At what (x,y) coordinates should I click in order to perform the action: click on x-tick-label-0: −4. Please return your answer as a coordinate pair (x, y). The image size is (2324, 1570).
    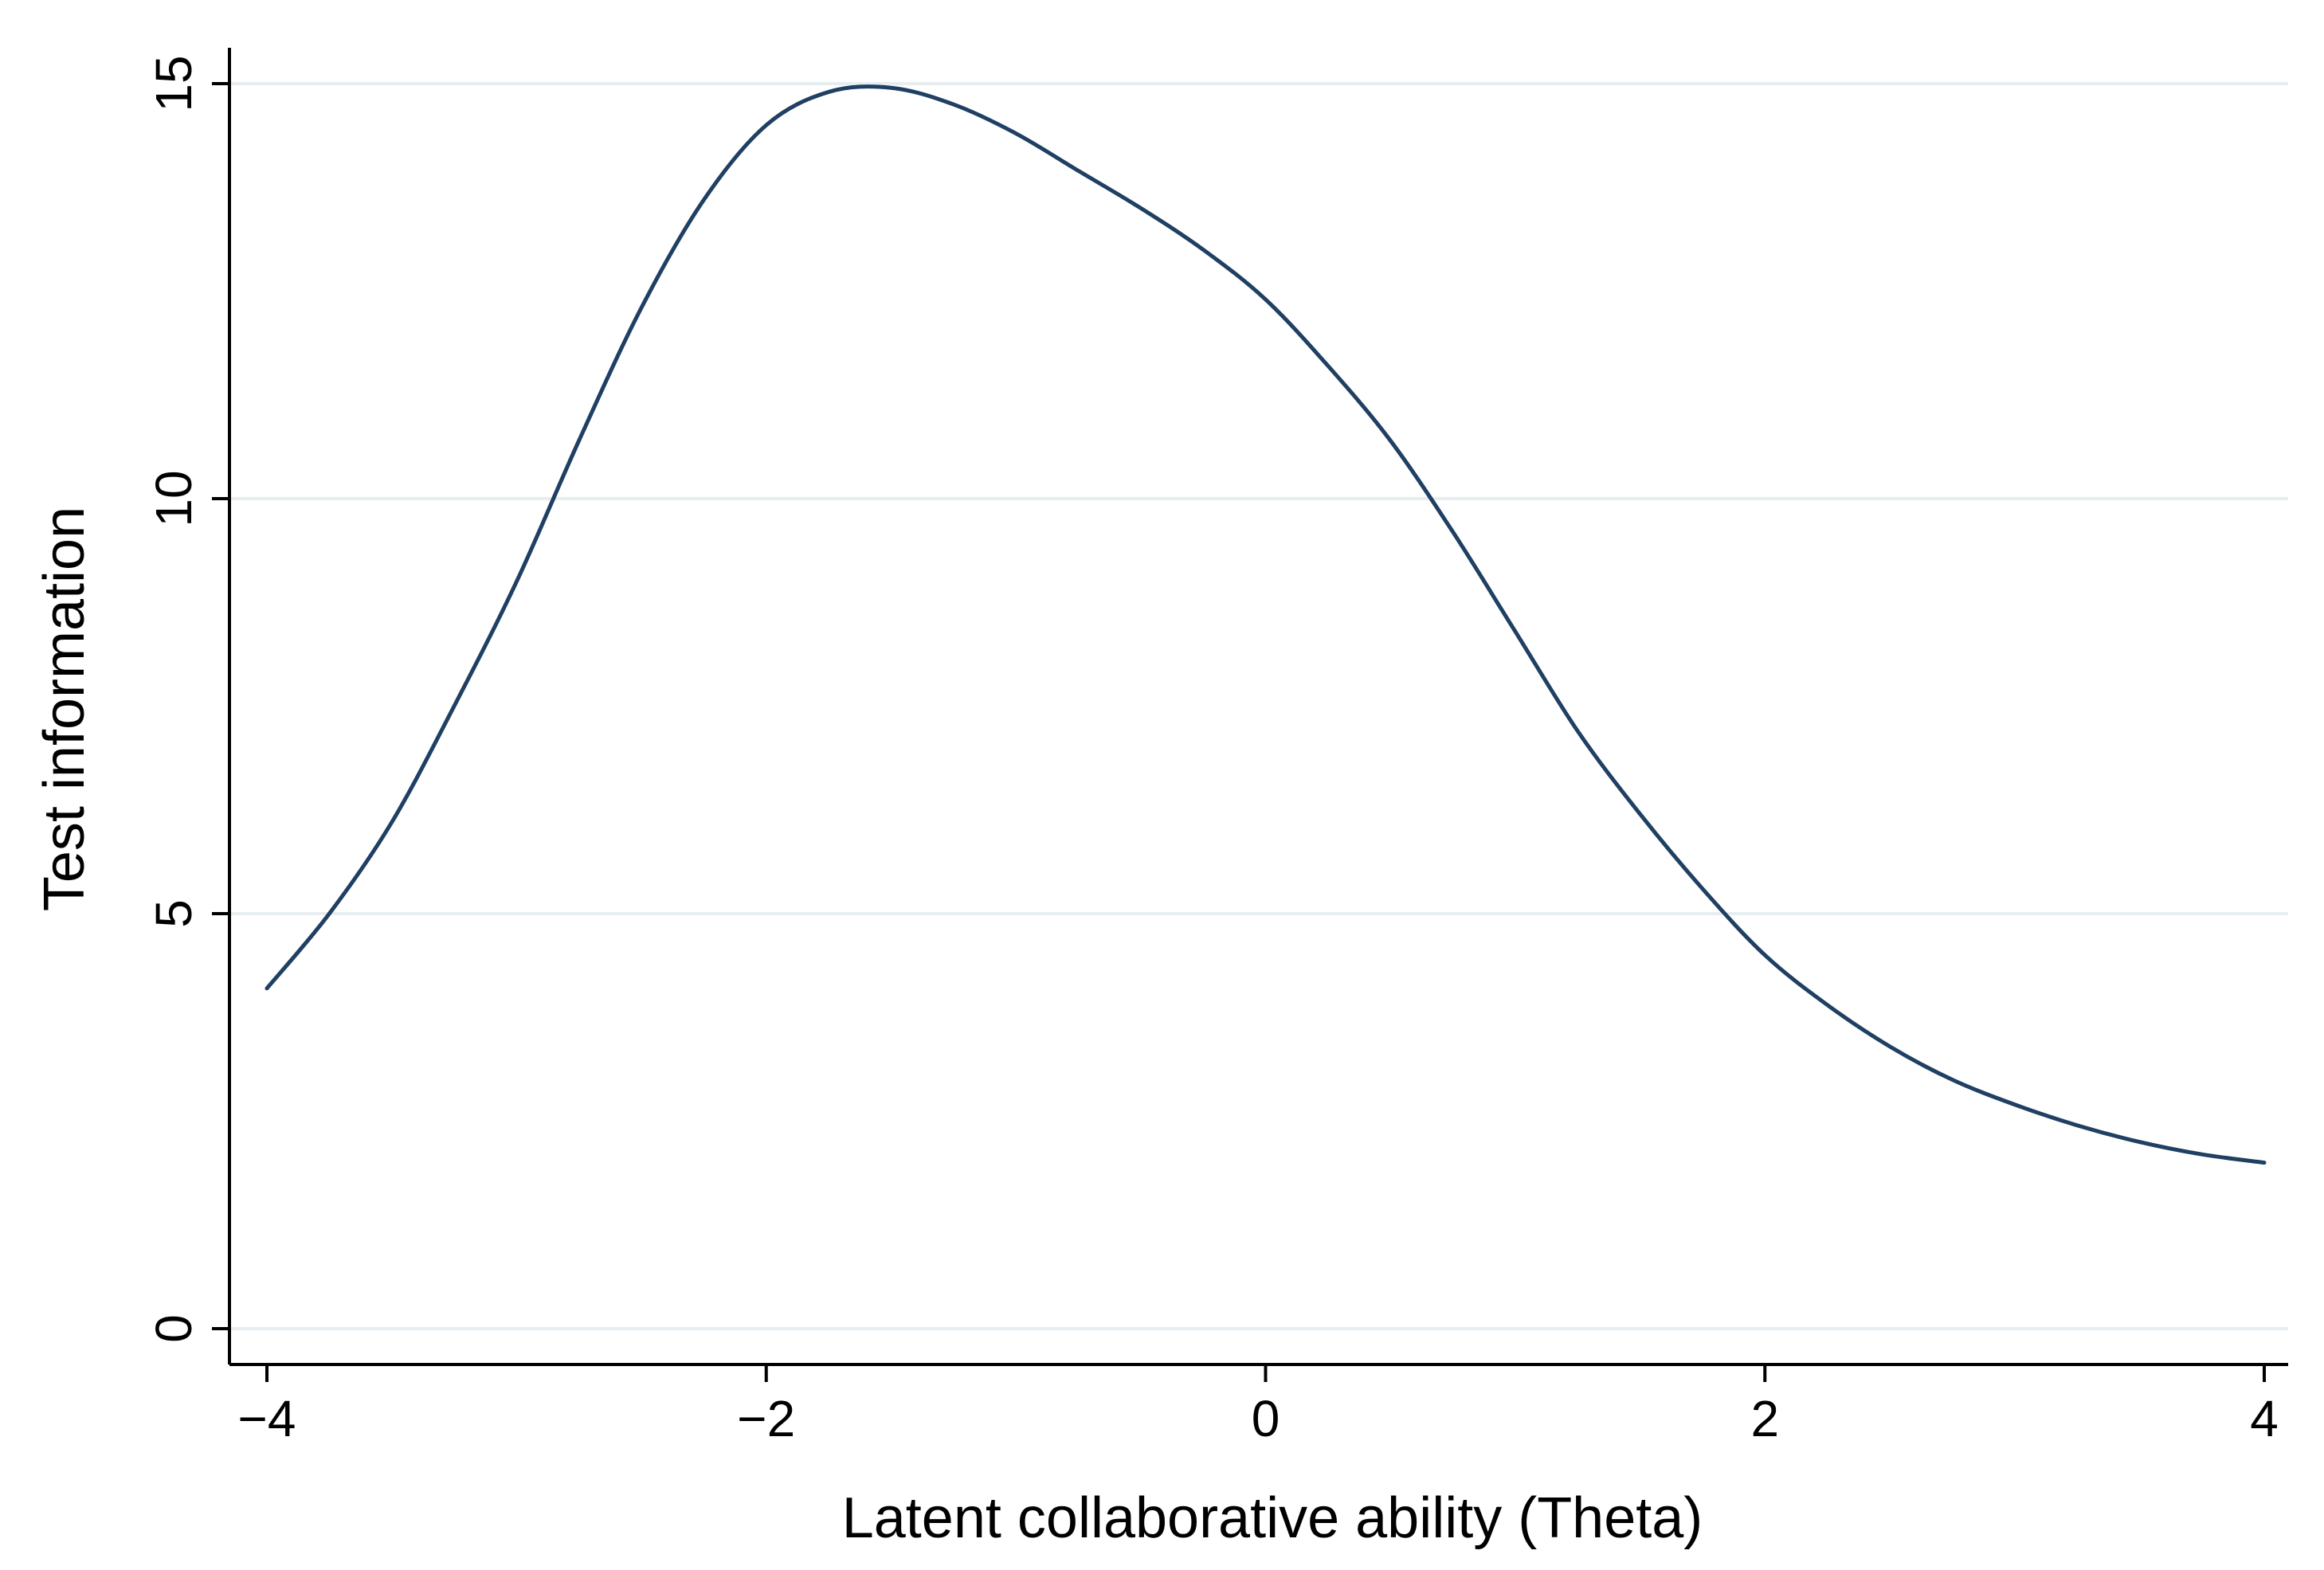
    Looking at the image, I should click on (267, 1418).